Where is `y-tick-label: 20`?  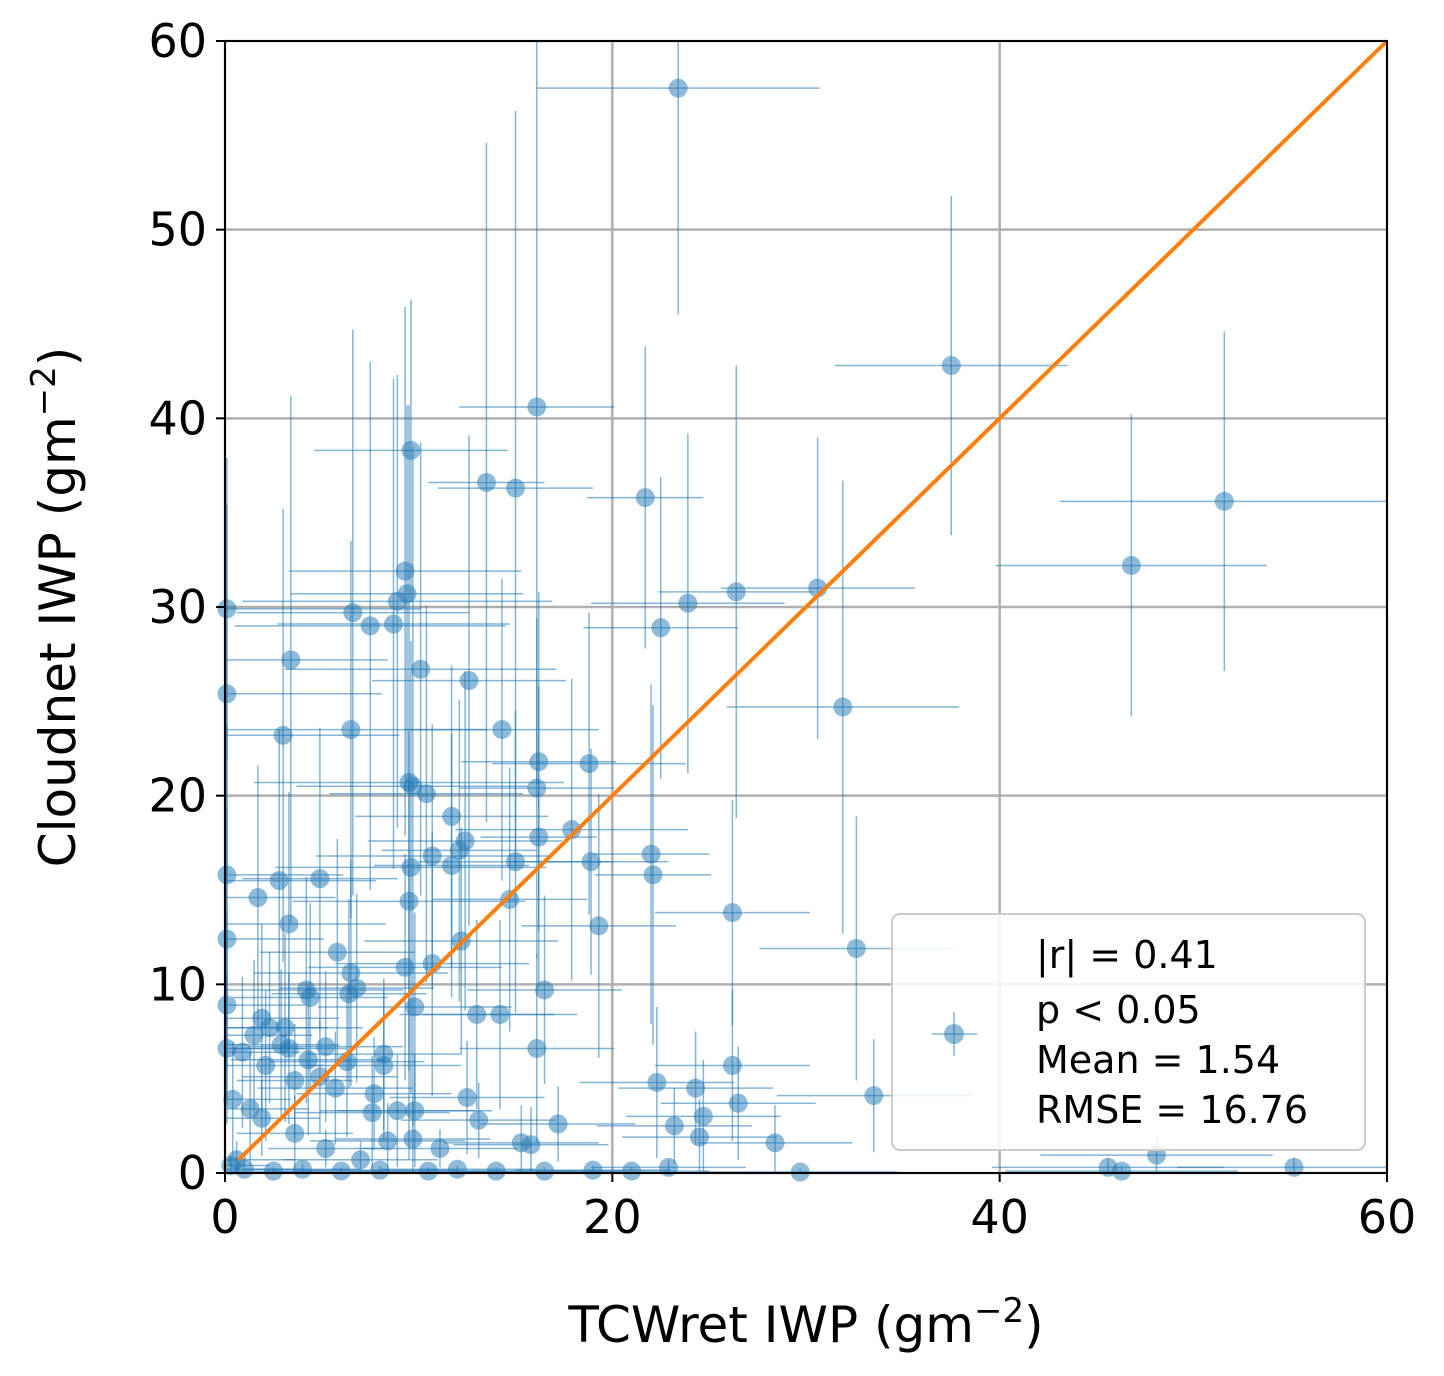
y-tick-label: 20 is located at coordinates (177, 796).